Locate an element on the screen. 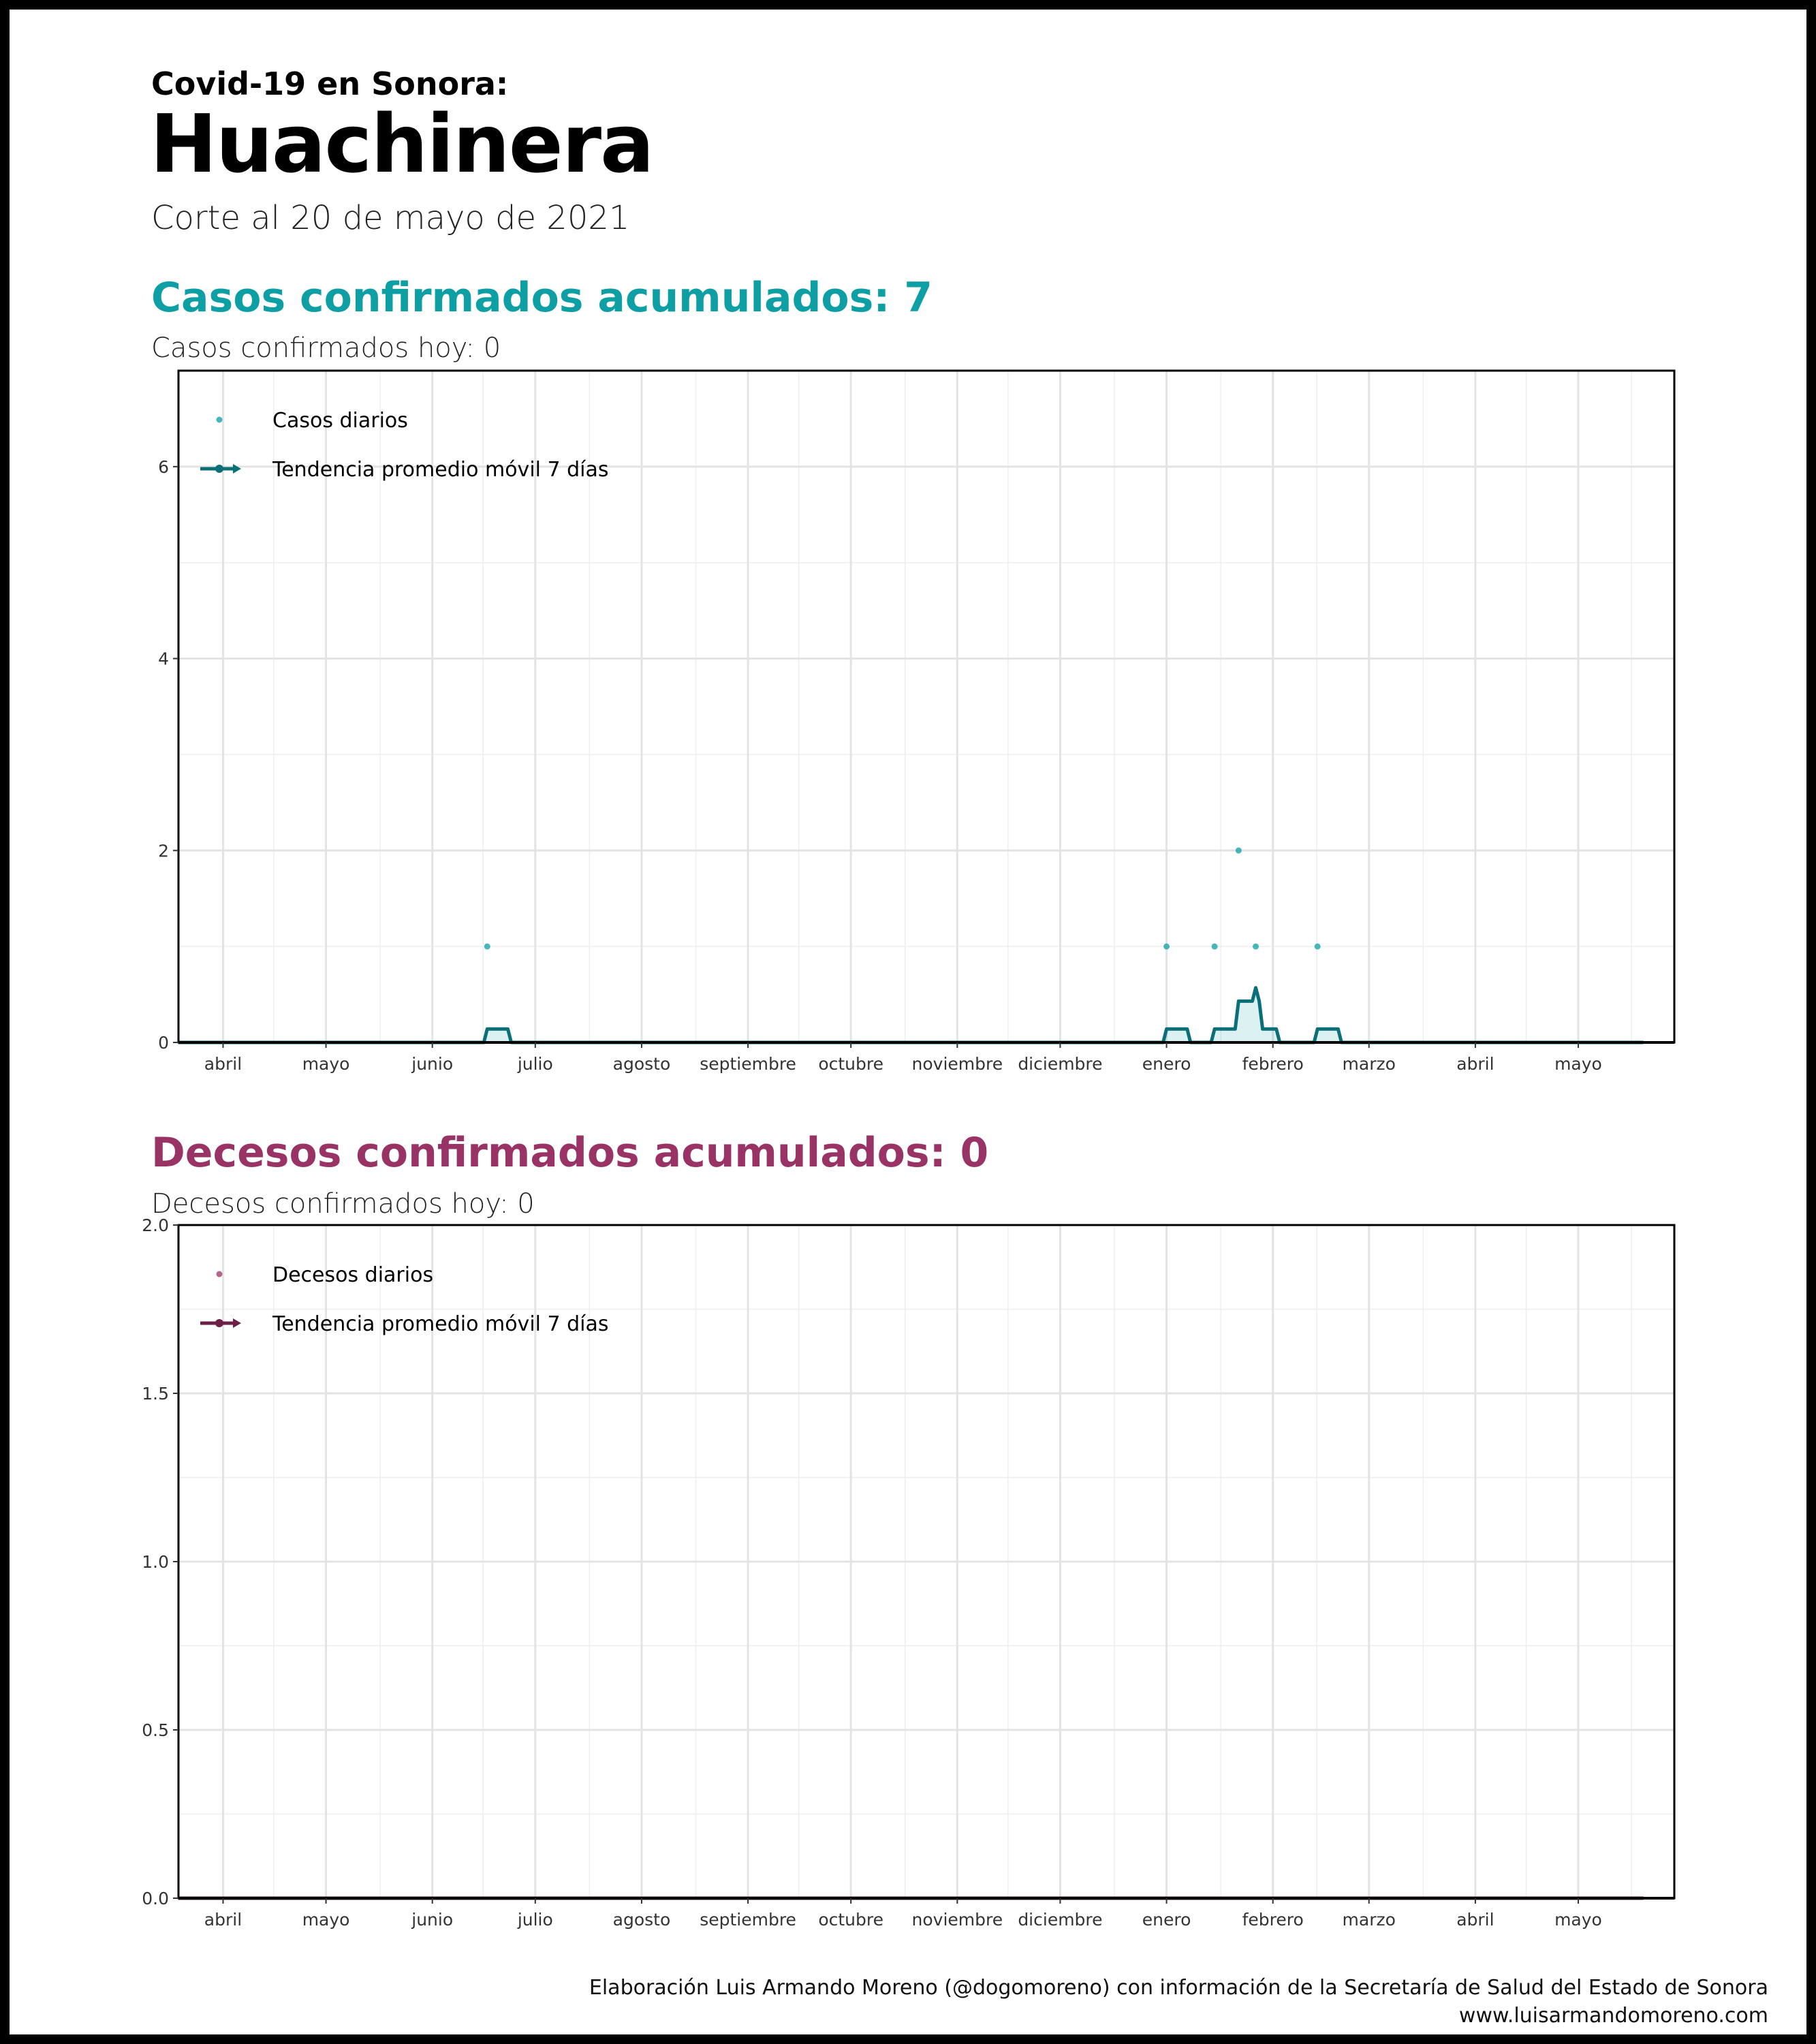  trend-line is located at coordinates (911, 1015).